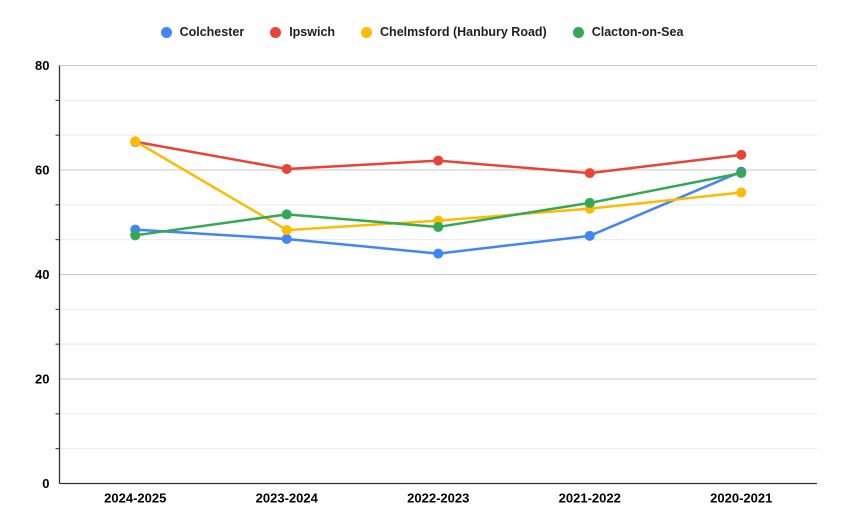  Describe the element at coordinates (166, 32) in the screenshot. I see `legend-dot-colchester` at that location.